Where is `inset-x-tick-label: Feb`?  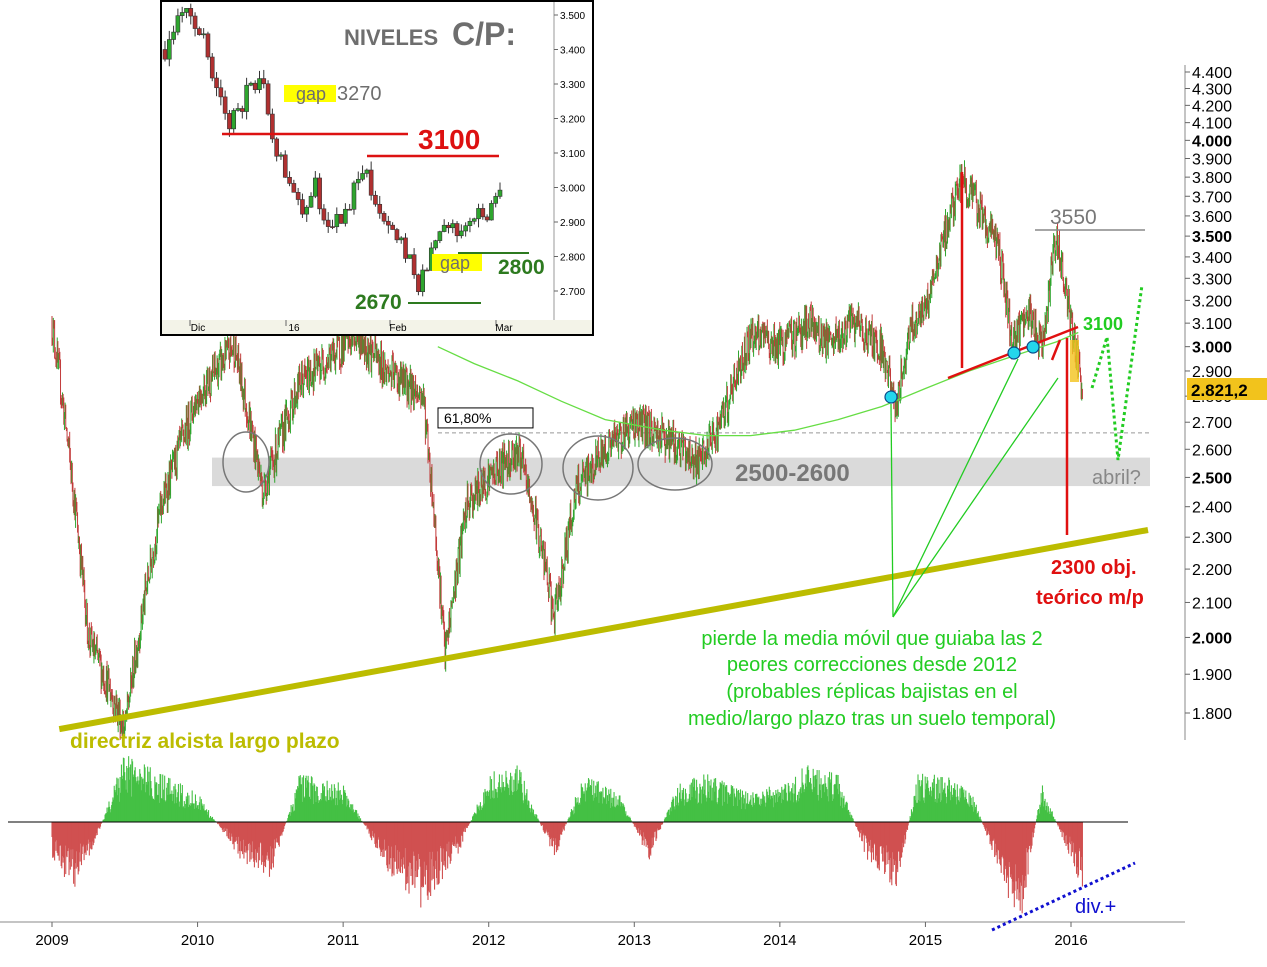
inset-x-tick-label: Feb is located at coordinates (398, 328).